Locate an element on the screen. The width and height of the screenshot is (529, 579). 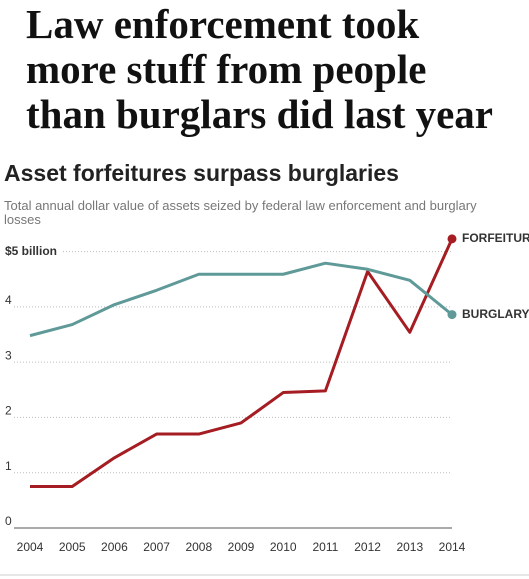
x-tick-label: 2010 is located at coordinates (283, 547).